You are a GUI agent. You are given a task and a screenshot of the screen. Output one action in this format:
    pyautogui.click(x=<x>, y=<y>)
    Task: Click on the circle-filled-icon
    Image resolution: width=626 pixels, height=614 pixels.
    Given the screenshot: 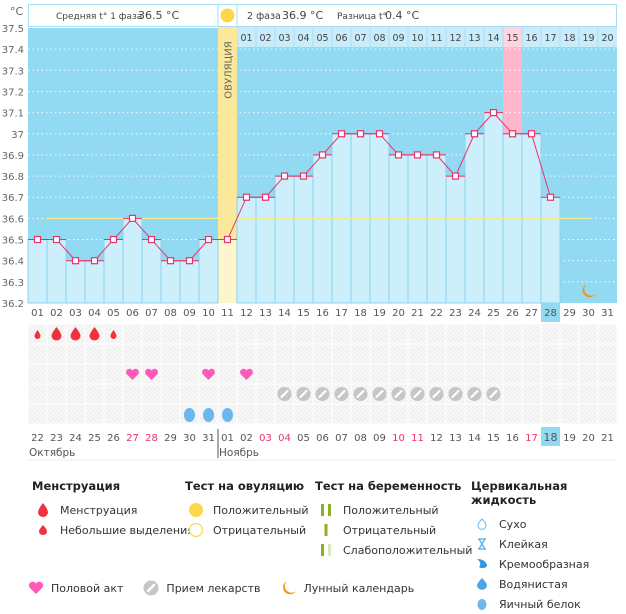 What is the action you would take?
    pyautogui.click(x=196, y=510)
    